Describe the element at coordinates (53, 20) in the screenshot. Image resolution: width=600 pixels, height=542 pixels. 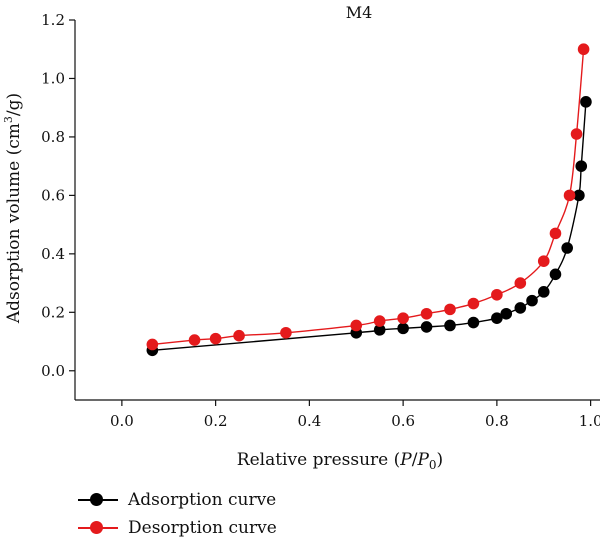
I see `y-tick-label: 1.2` at that location.